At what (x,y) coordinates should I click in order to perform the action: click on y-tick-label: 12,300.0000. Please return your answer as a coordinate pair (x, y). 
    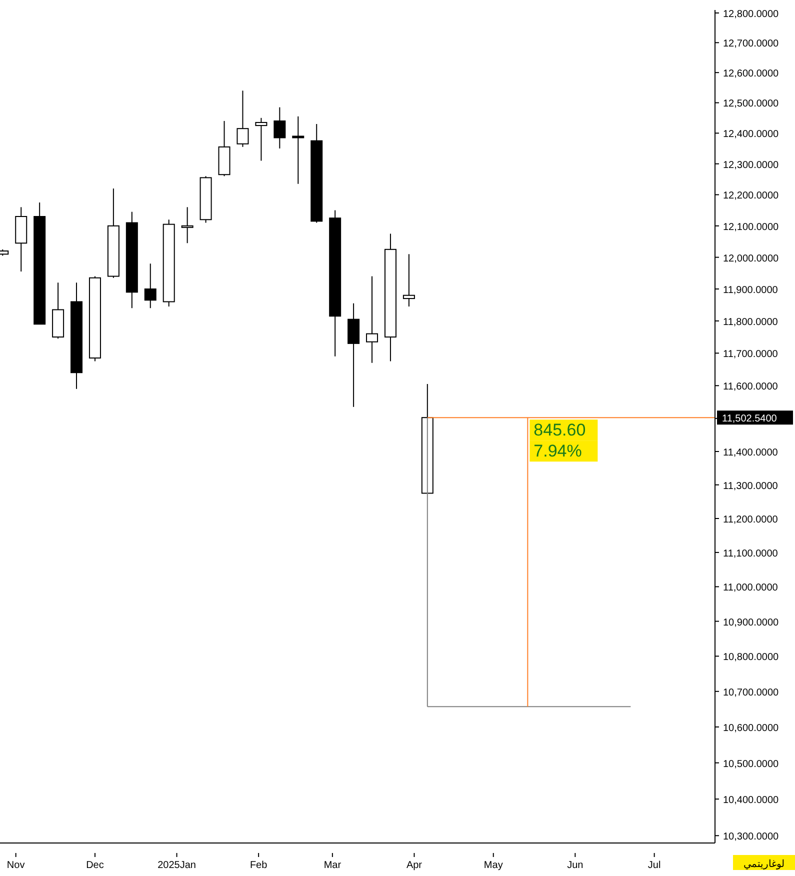
    Looking at the image, I should click on (751, 165).